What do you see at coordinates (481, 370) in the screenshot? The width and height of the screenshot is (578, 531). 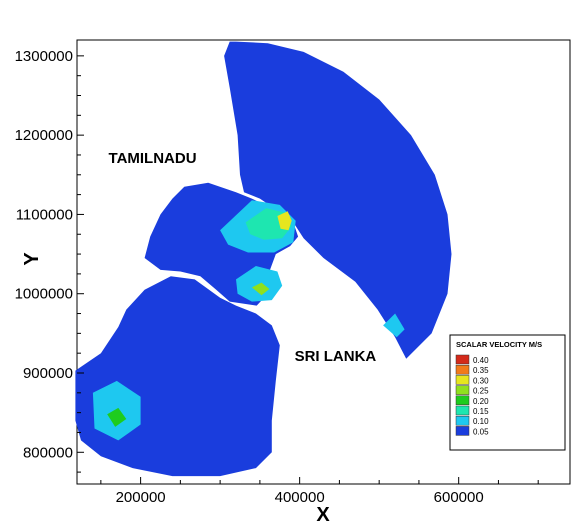 I see `legend-label: 0.35` at bounding box center [481, 370].